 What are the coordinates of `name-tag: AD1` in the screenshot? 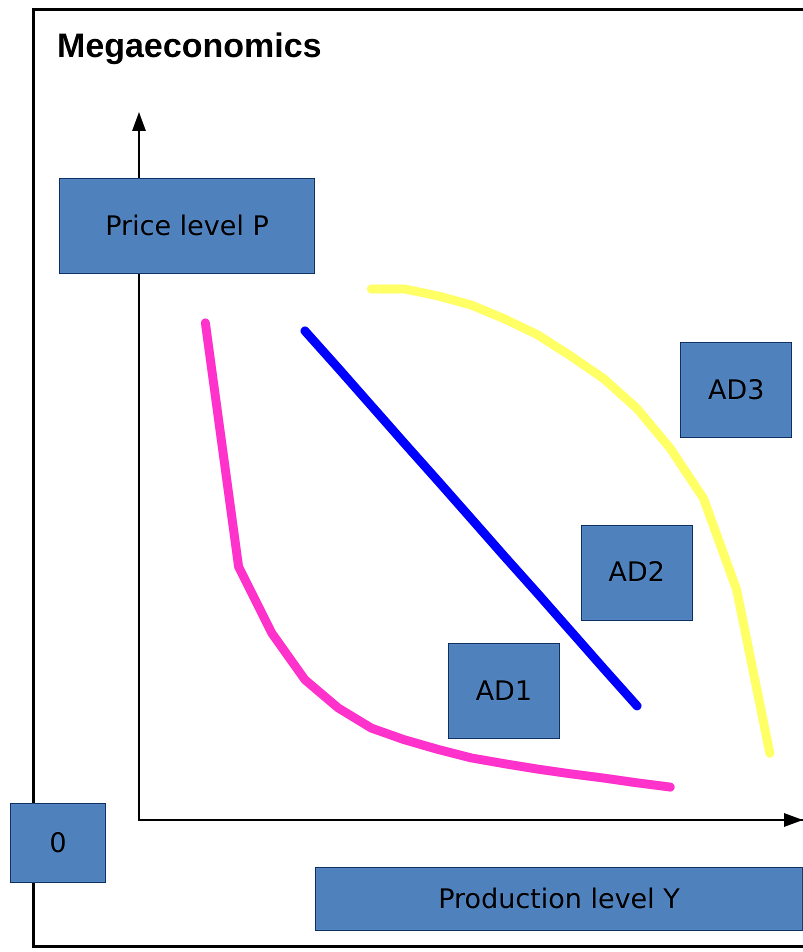 It's located at (504, 691).